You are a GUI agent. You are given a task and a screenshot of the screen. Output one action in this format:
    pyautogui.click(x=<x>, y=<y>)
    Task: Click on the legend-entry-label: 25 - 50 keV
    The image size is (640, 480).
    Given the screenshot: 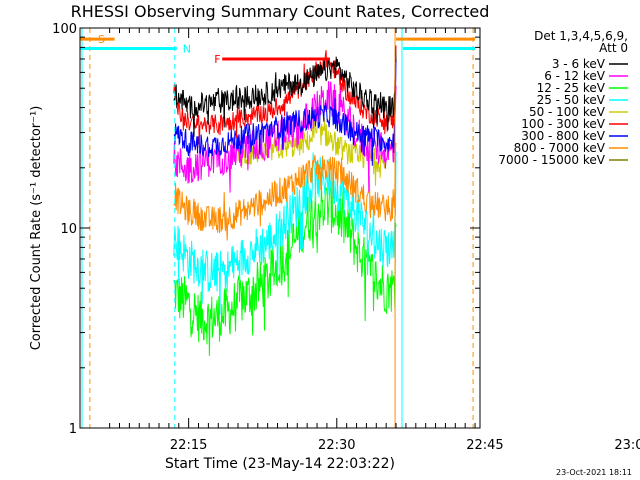 What is the action you would take?
    pyautogui.click(x=571, y=100)
    